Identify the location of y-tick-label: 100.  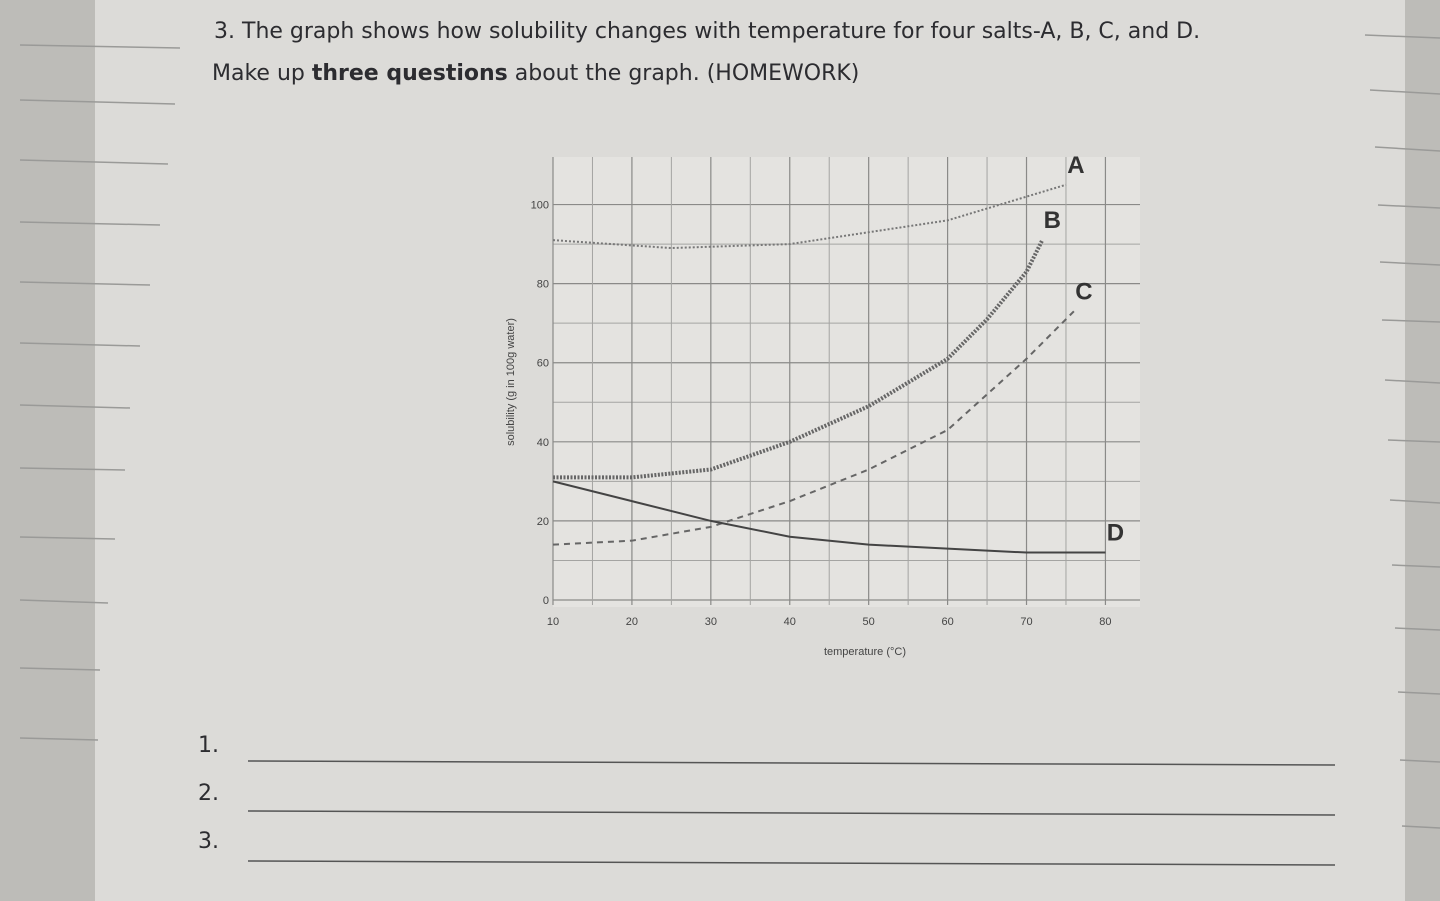
(540, 206).